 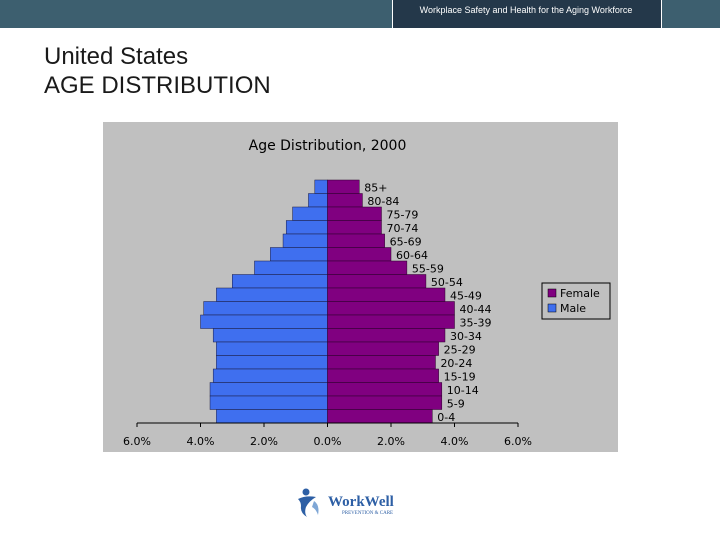 What do you see at coordinates (116, 56) in the screenshot?
I see `slide-title-line1: United States` at bounding box center [116, 56].